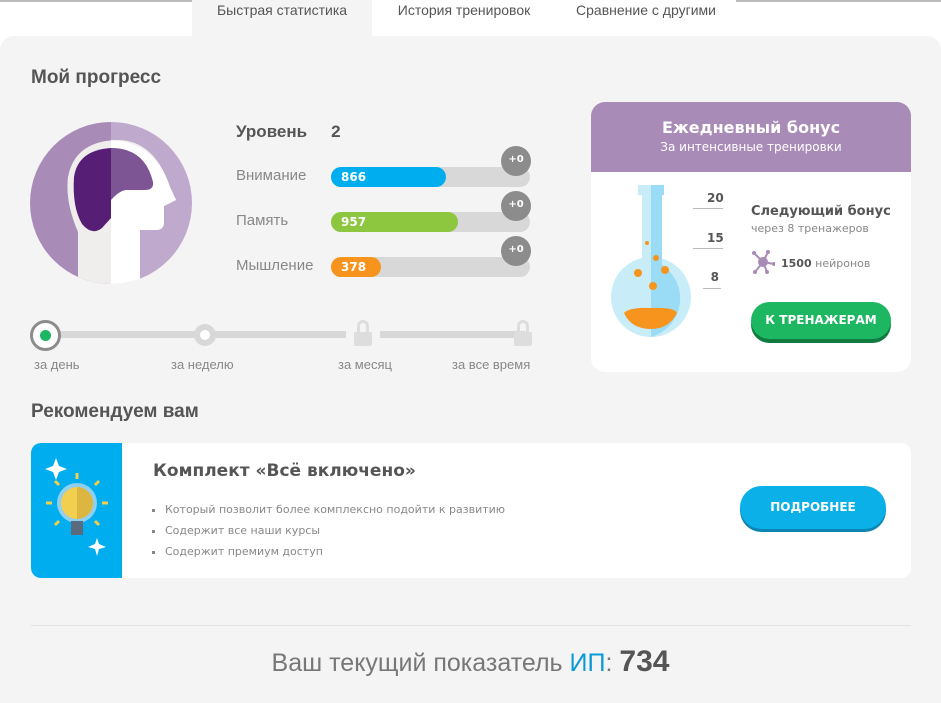 The width and height of the screenshot is (941, 703). What do you see at coordinates (751, 127) in the screenshot?
I see `bonus-title: Ежедневный бонус` at bounding box center [751, 127].